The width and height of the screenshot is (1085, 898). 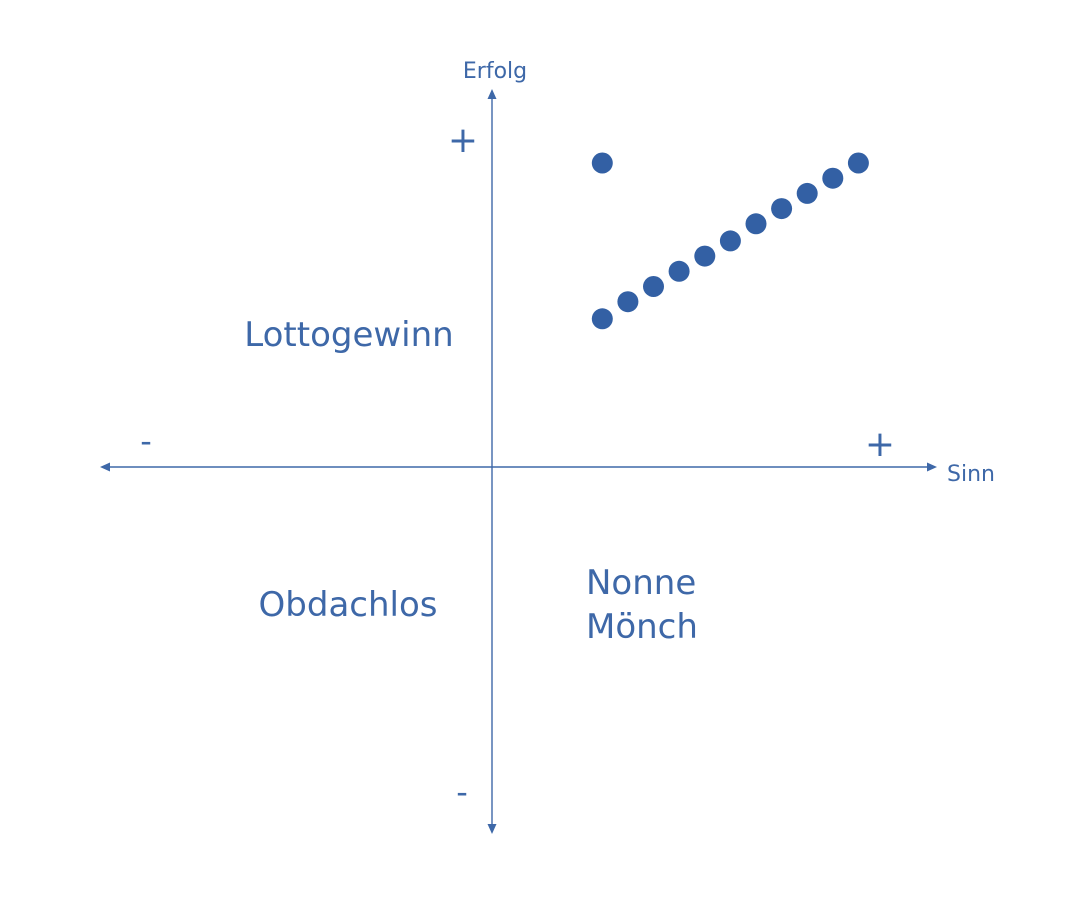 What do you see at coordinates (146, 441) in the screenshot?
I see `x-minus-sign: -` at bounding box center [146, 441].